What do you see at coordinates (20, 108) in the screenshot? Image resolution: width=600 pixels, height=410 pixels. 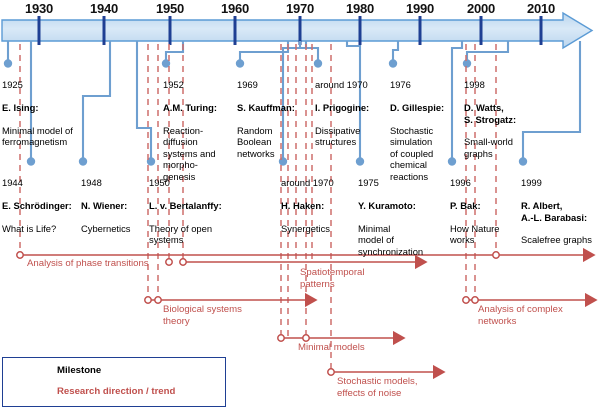 I see `milestone-author: E. Ising:` at bounding box center [20, 108].